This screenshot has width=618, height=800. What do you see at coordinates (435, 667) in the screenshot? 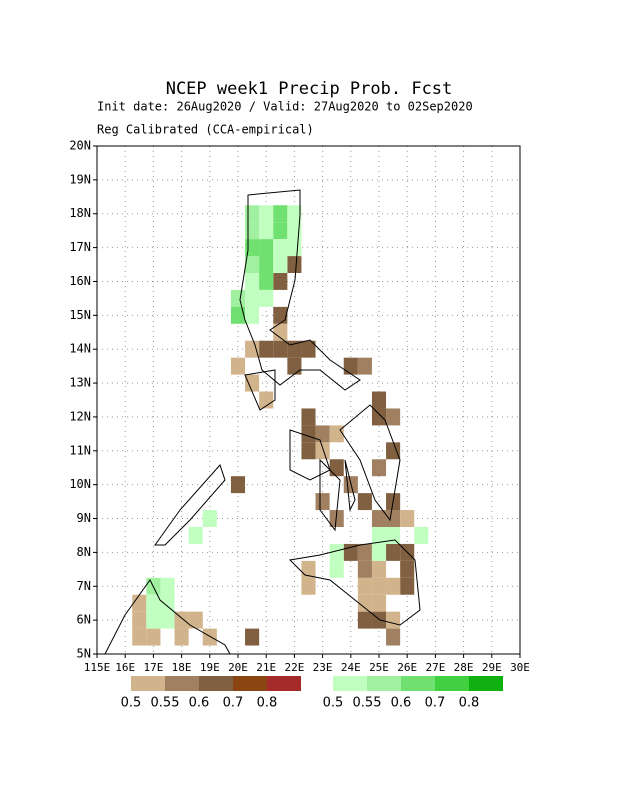
I see `x-tick-label: 27E` at bounding box center [435, 667].